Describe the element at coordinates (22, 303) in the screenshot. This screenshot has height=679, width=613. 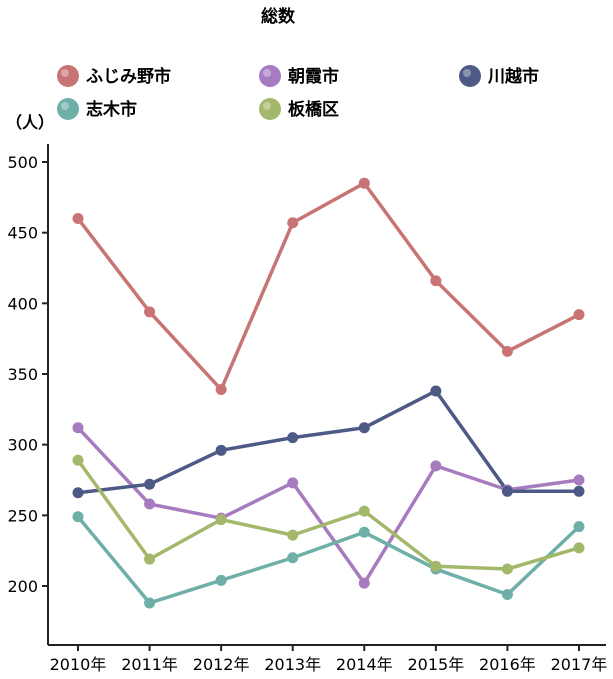
I see `y-tick-label: 400` at that location.